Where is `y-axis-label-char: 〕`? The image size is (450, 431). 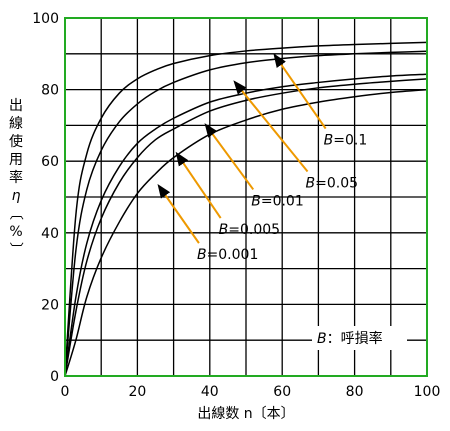
y-axis-label-char: 〕 is located at coordinates (15, 249).